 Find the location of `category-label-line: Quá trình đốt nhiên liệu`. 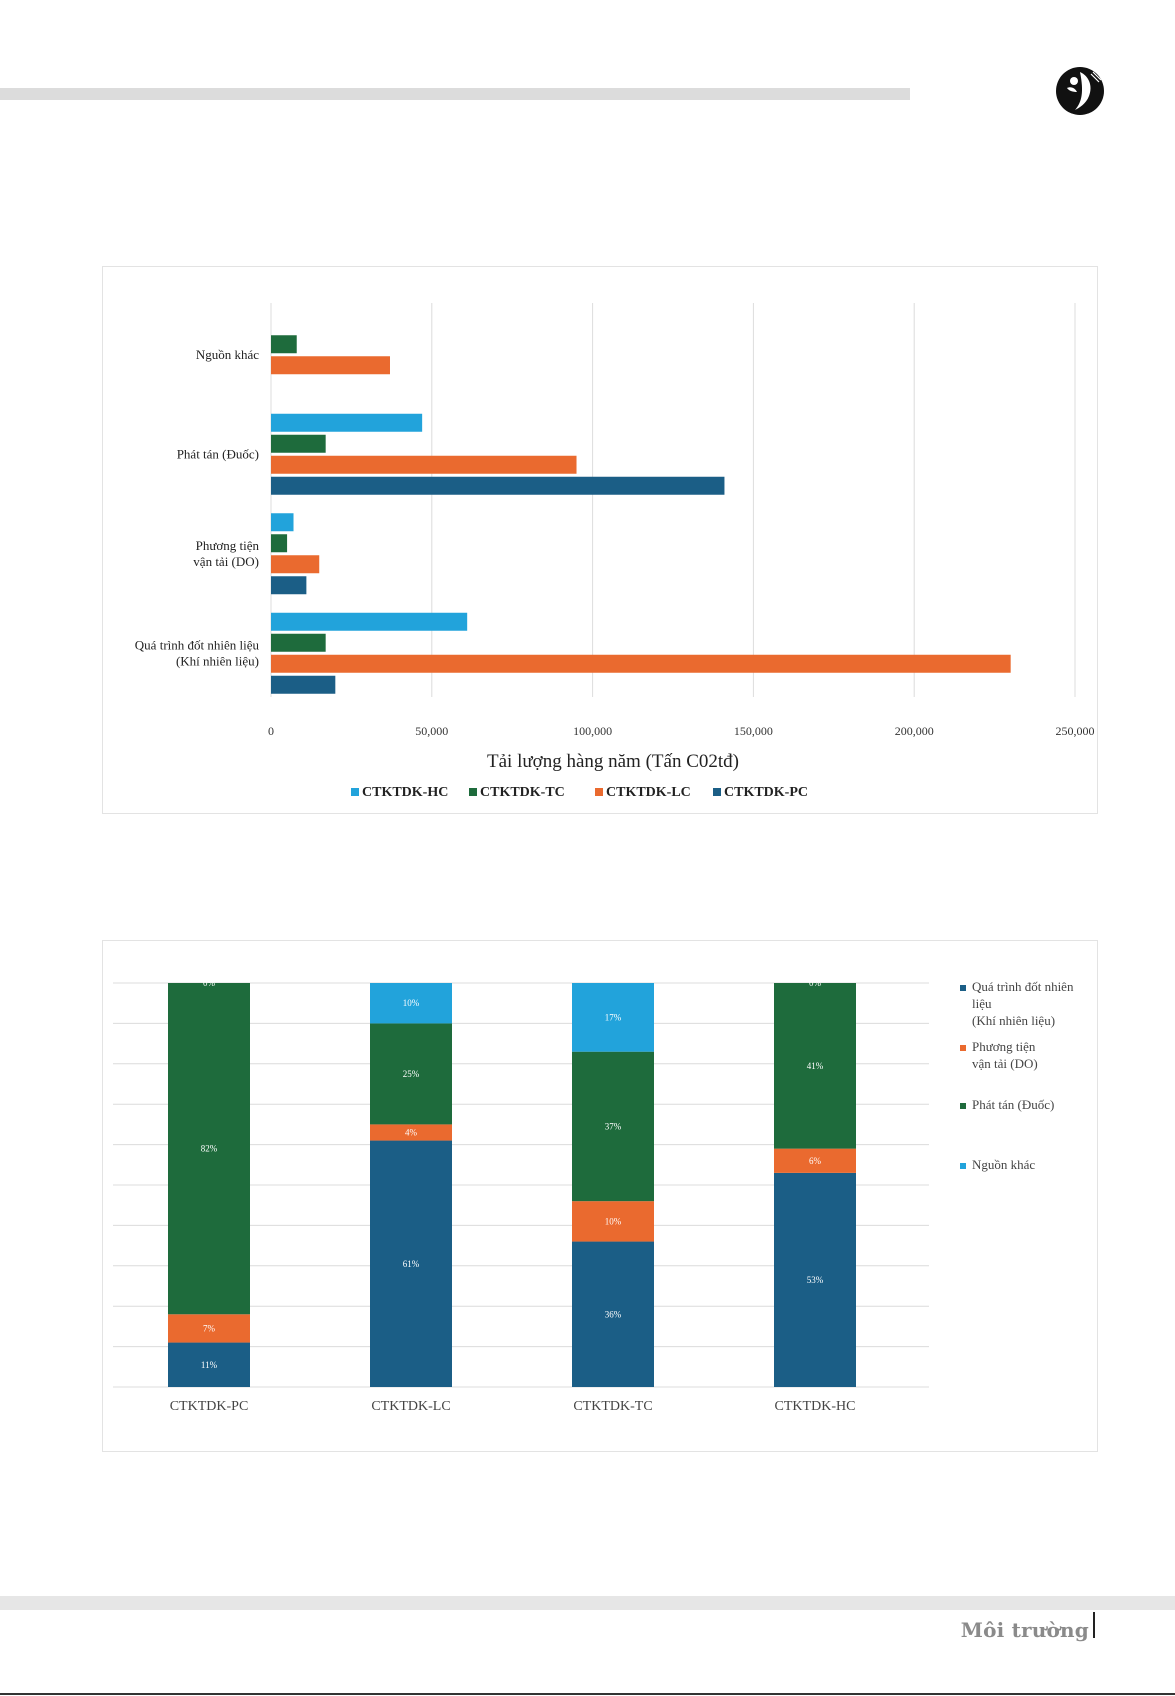

category-label-line: Quá trình đốt nhiên liệu is located at coordinates (197, 644).